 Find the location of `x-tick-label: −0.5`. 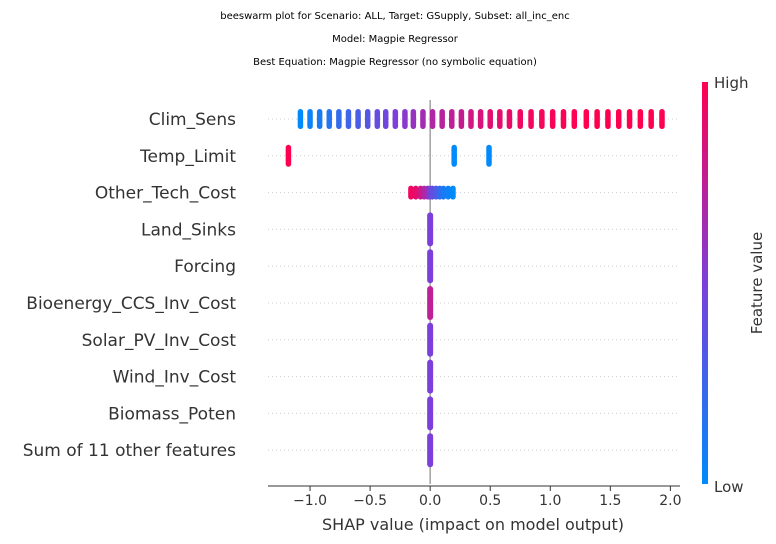

x-tick-label: −0.5 is located at coordinates (370, 501).